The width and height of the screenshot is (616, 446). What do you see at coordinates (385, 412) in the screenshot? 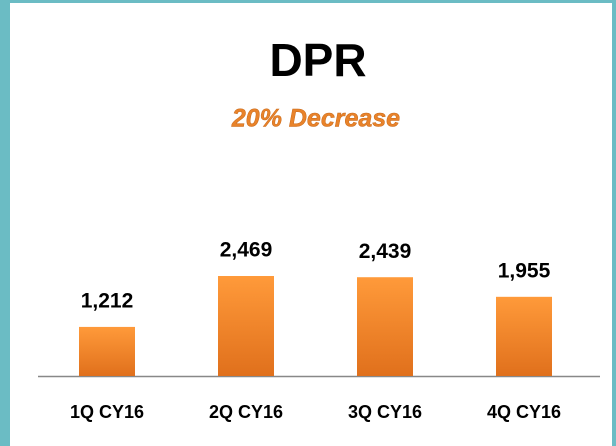
I see `x-tick-label: 3Q CY16` at bounding box center [385, 412].